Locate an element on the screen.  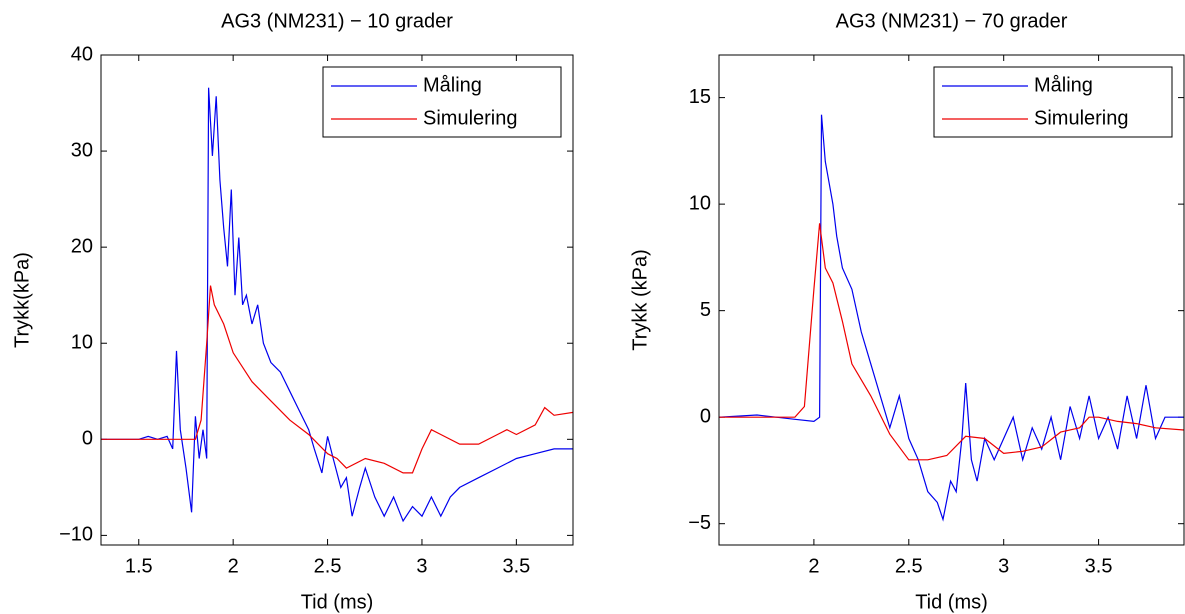
y-tick-label: 5 is located at coordinates (705, 310).